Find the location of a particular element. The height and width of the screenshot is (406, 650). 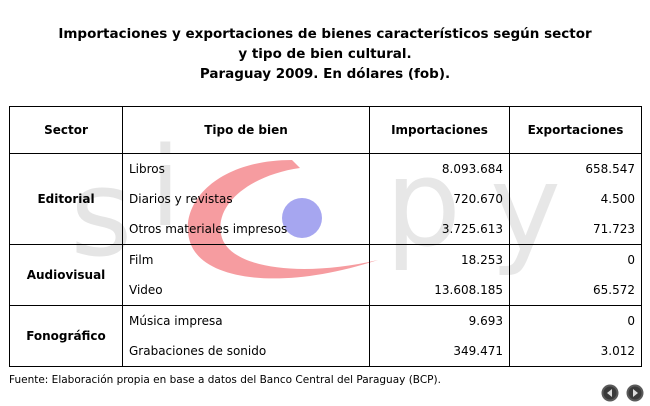

tipo-cell: Otros materiales impresos is located at coordinates (246, 229).